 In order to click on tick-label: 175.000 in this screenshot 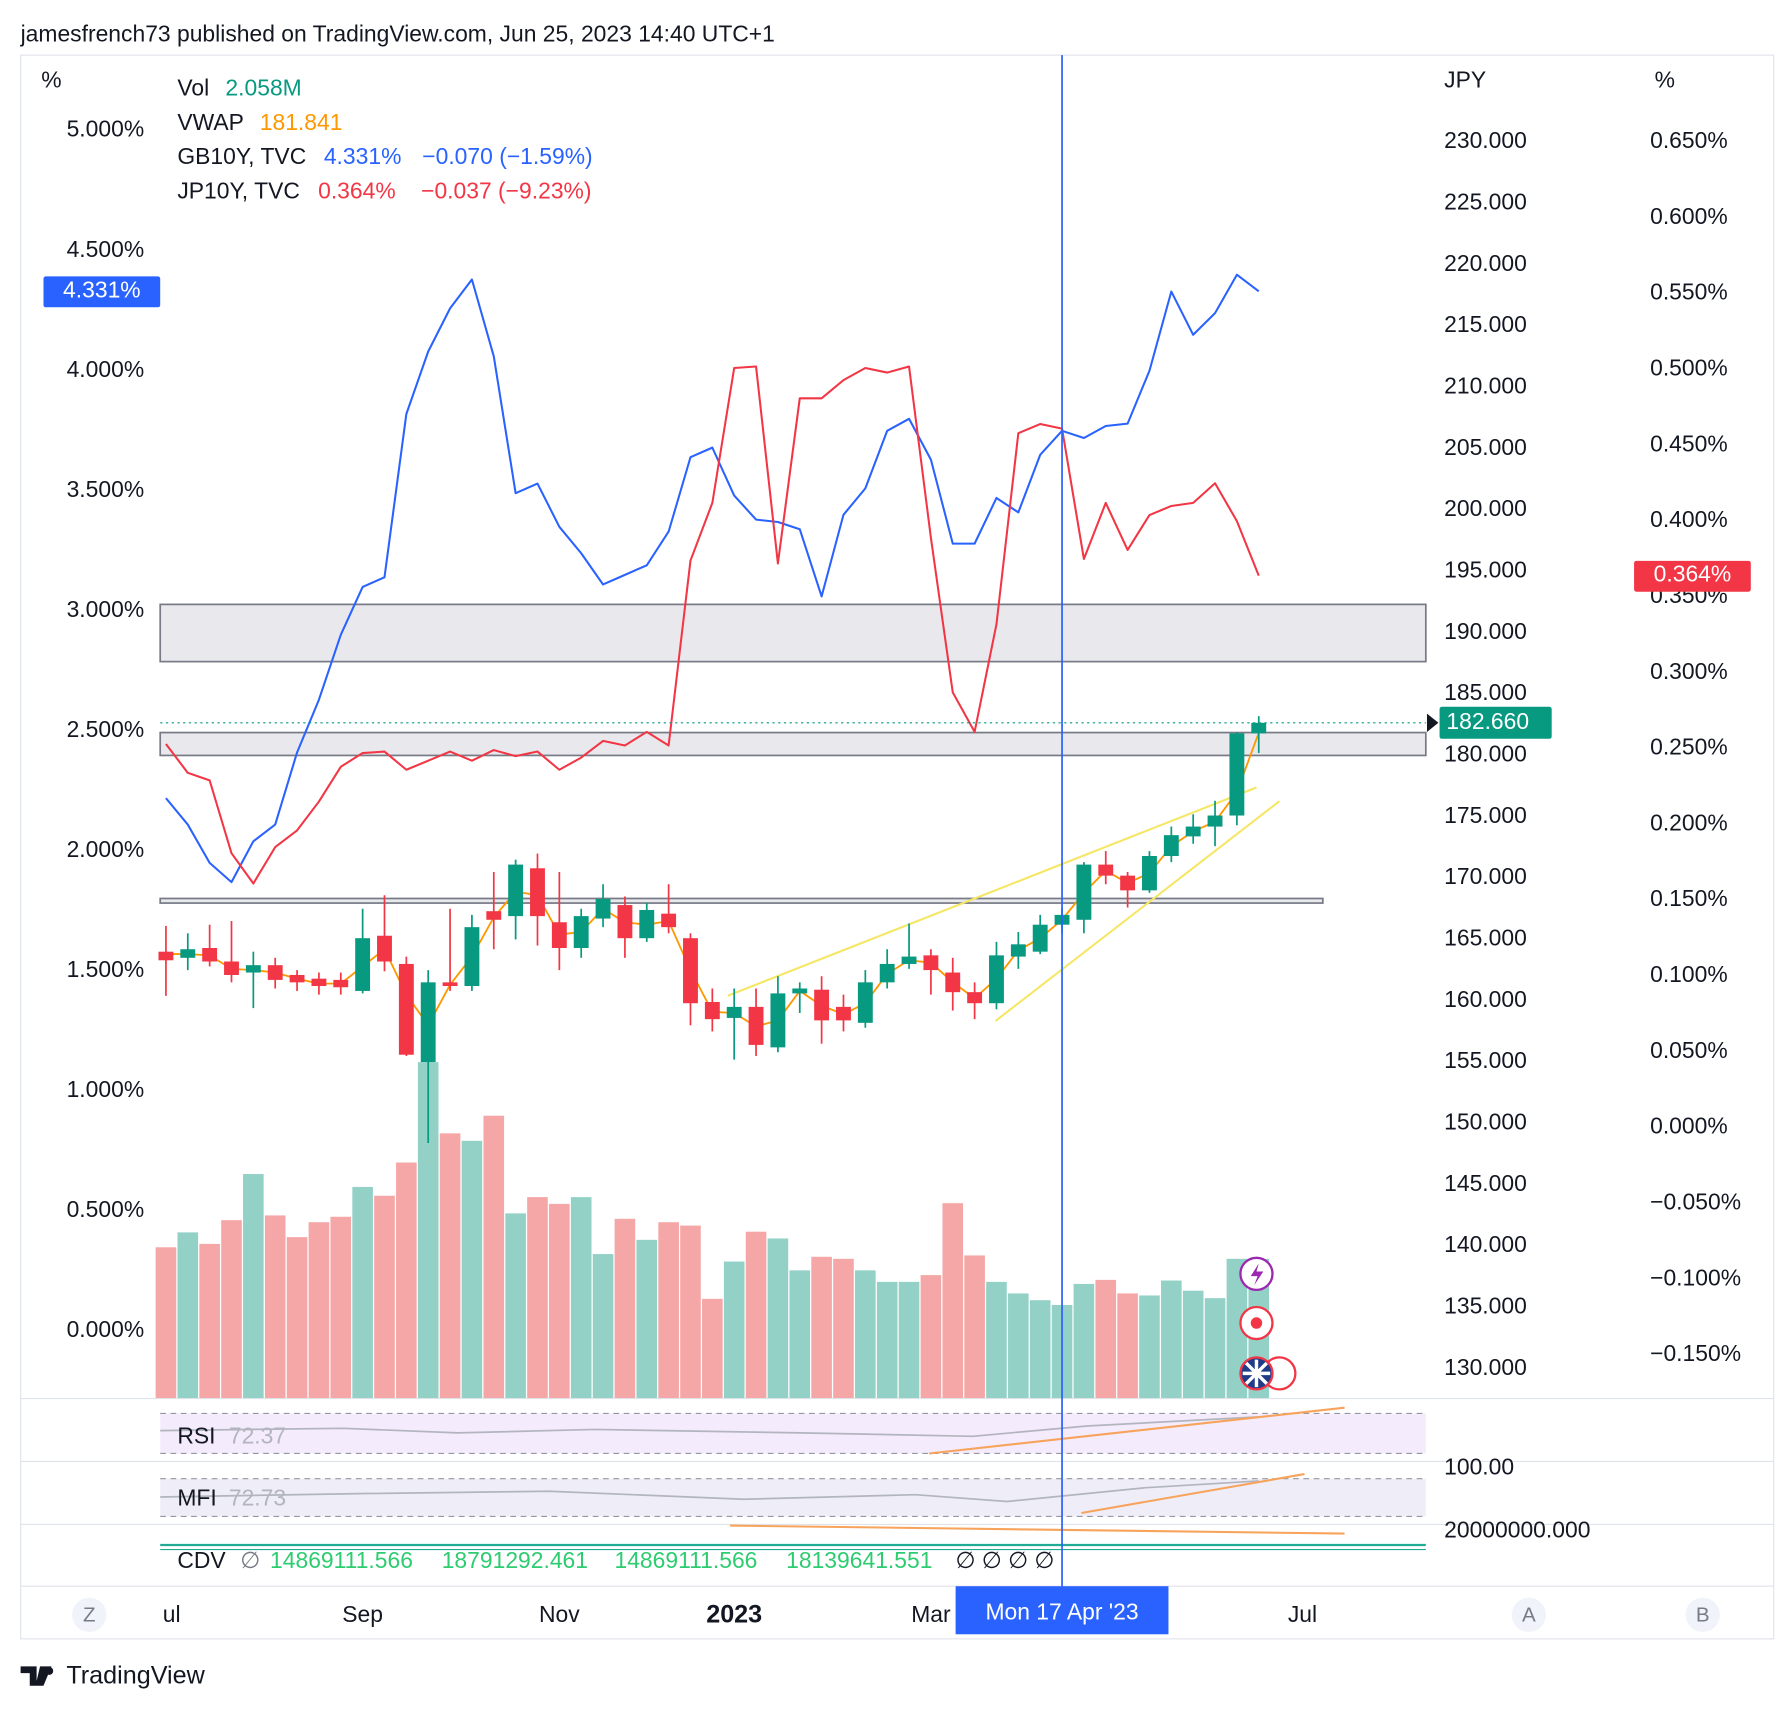, I will do `click(1485, 815)`.